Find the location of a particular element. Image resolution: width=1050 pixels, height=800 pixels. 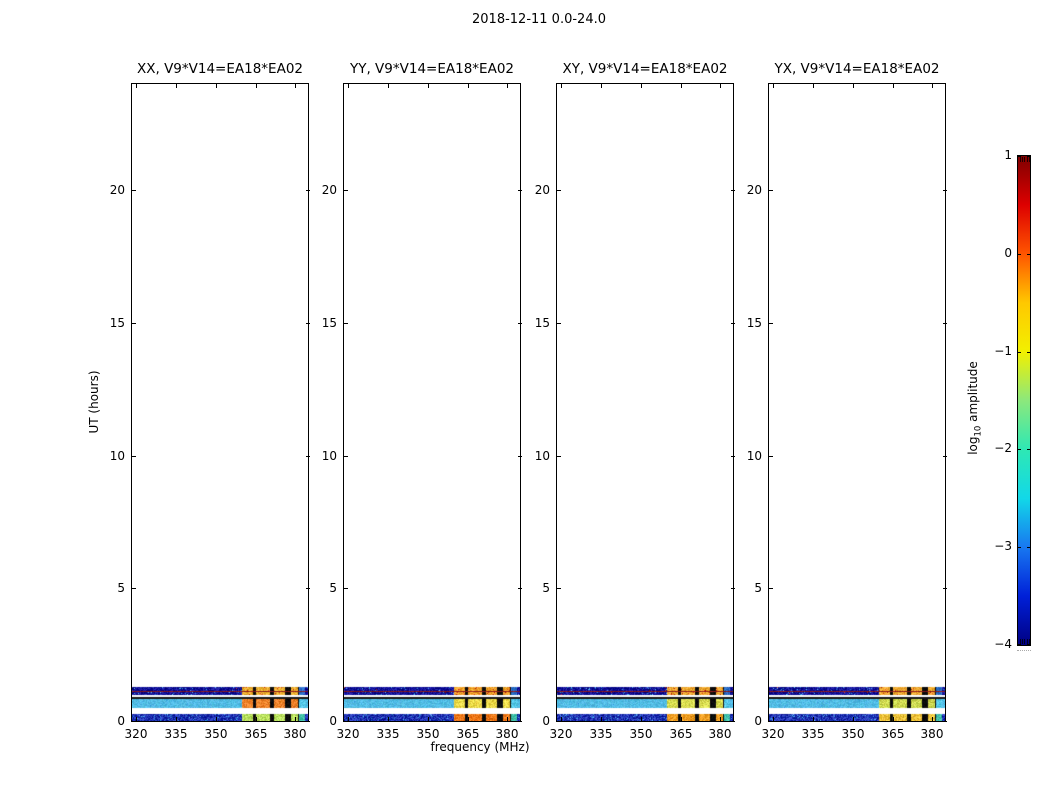

spectrogram-canvas-yx is located at coordinates (857, 402).